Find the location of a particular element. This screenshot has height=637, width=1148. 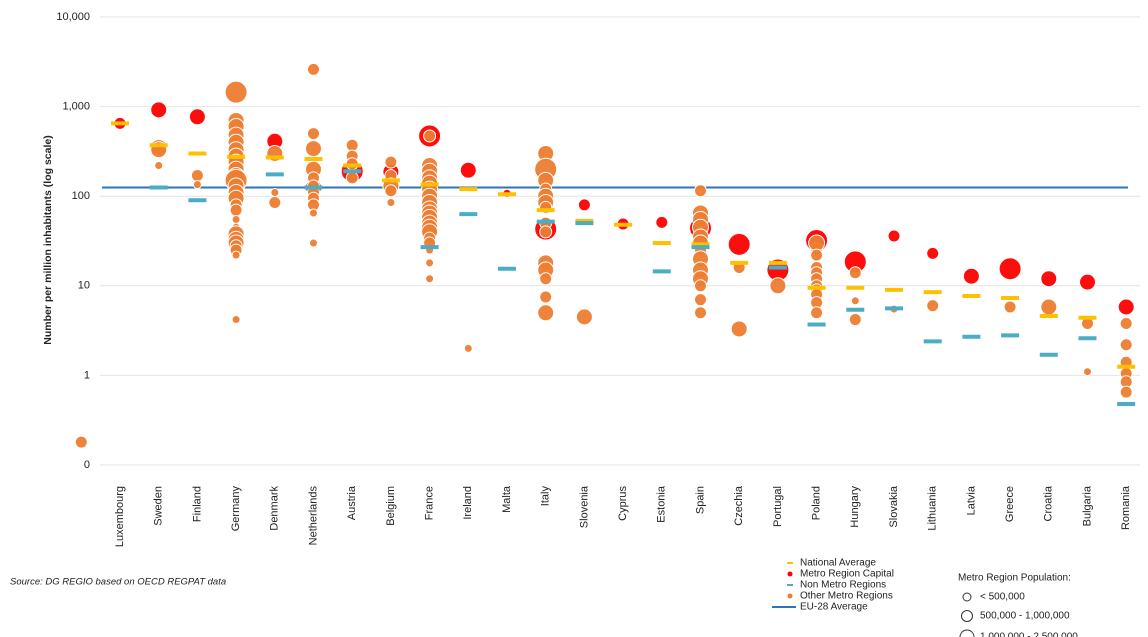

size-legend-label: 500,000 - 1,000,000 is located at coordinates (1025, 616).